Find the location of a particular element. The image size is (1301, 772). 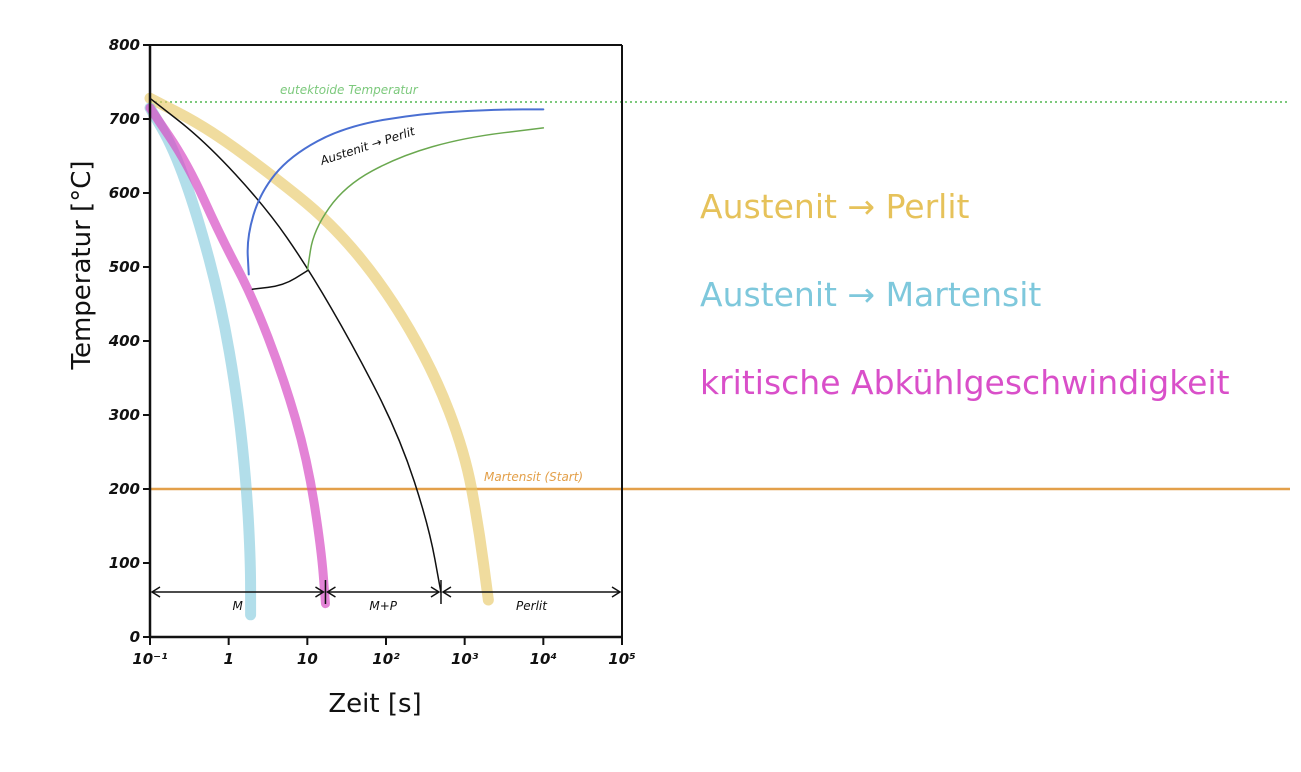

region-label-perlit: Perlit is located at coordinates (532, 606).